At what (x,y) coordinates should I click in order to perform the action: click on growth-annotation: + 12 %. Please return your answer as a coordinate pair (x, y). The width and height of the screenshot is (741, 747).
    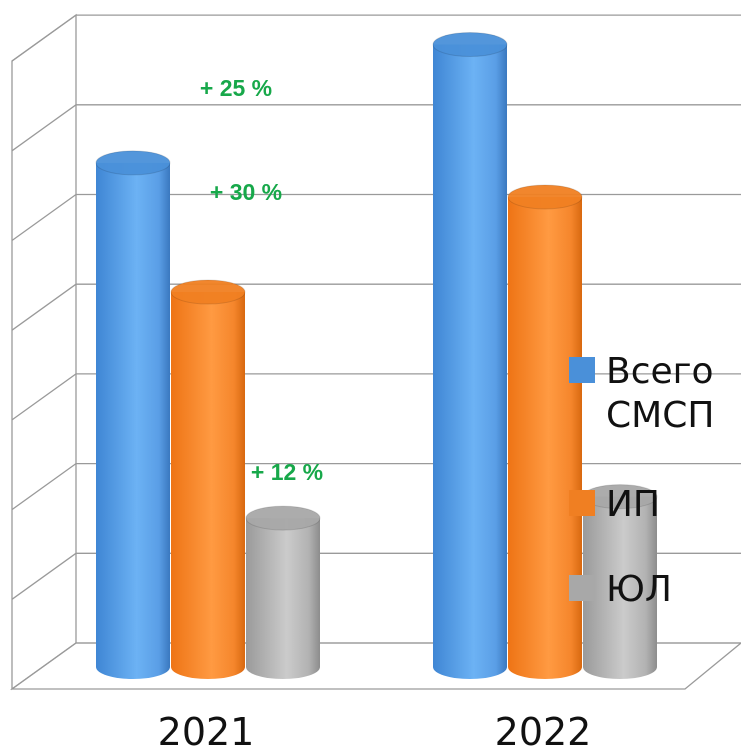
    Looking at the image, I should click on (287, 472).